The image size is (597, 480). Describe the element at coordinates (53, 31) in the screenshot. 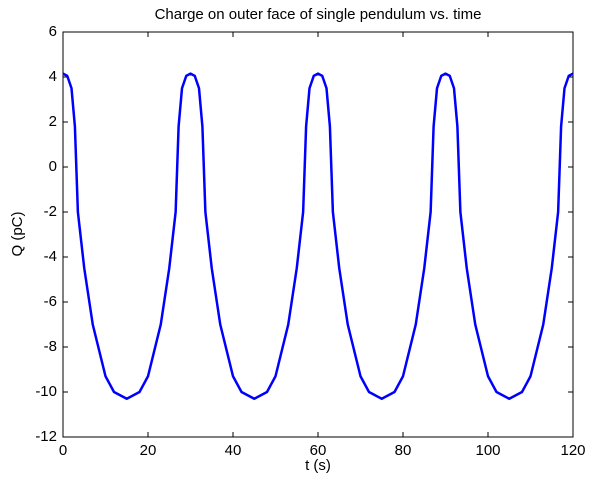

I see `y-tick-label: 6` at that location.